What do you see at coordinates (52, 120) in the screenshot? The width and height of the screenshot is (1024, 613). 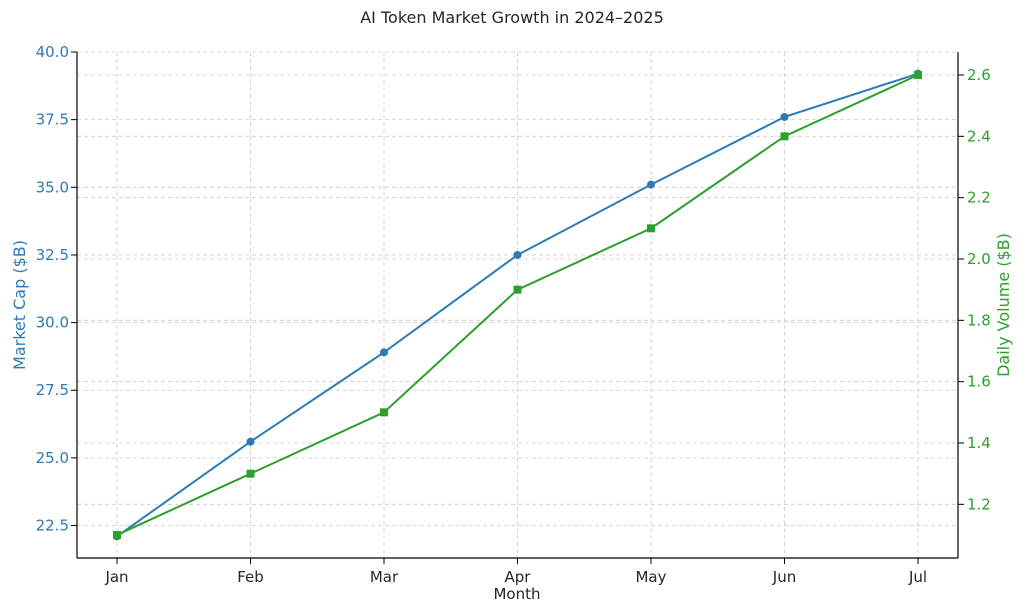 I see `left-tick-label: 37.5` at bounding box center [52, 120].